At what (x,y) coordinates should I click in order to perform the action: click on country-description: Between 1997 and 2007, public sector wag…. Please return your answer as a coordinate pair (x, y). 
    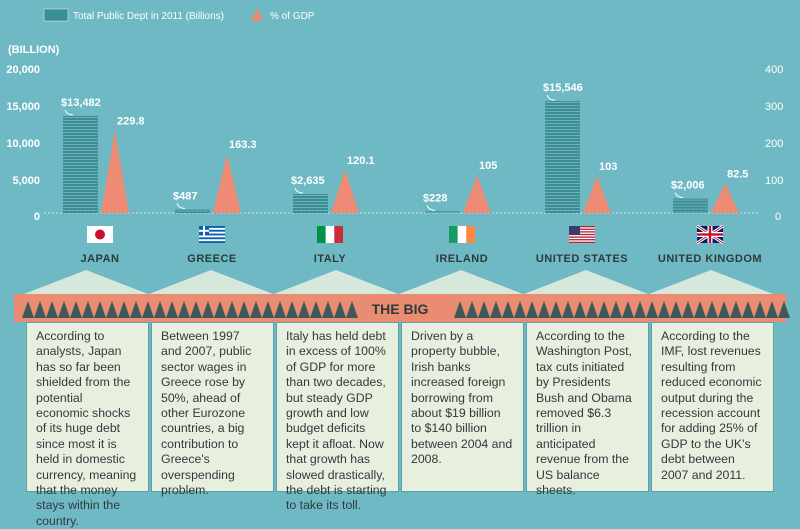
    Looking at the image, I should click on (212, 409).